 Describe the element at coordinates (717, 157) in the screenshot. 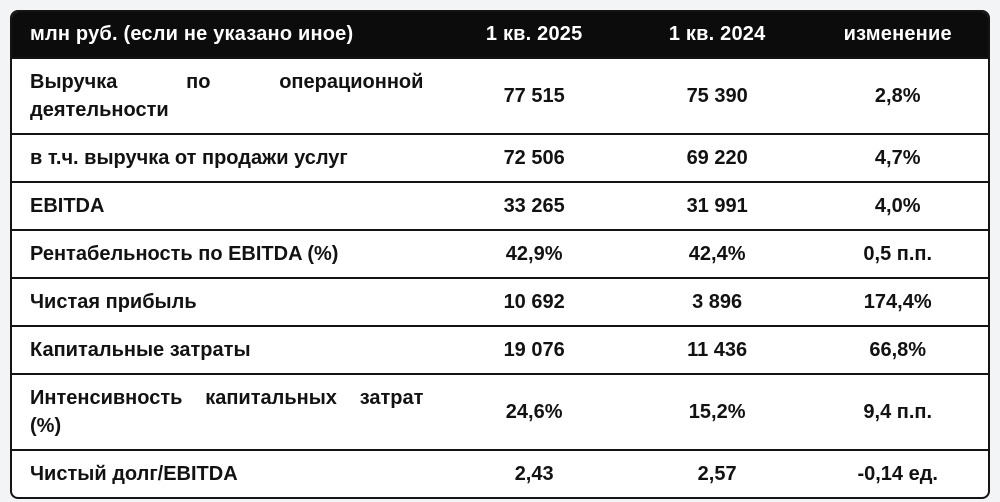

I see `value-q1-2024: 69 220` at that location.